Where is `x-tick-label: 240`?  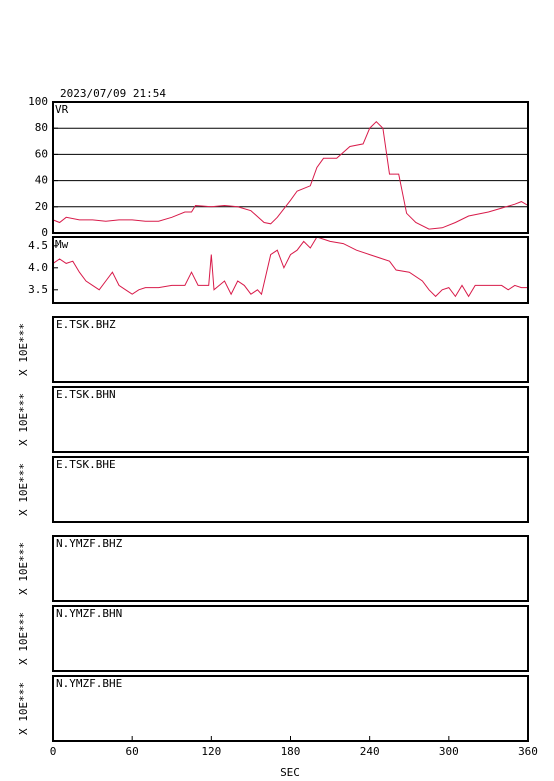 x-tick-label: 240 is located at coordinates (370, 751).